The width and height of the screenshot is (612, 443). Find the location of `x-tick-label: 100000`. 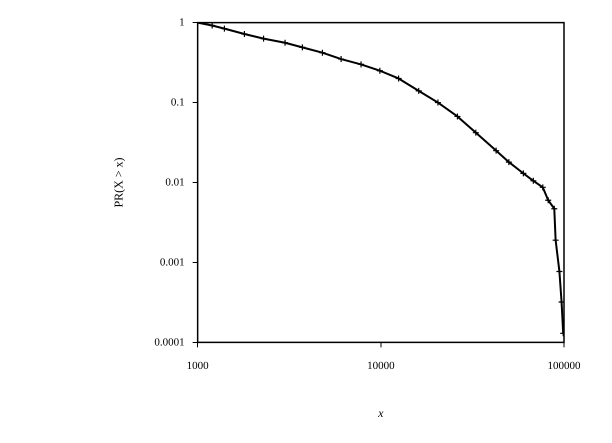

x-tick-label: 100000 is located at coordinates (564, 366).